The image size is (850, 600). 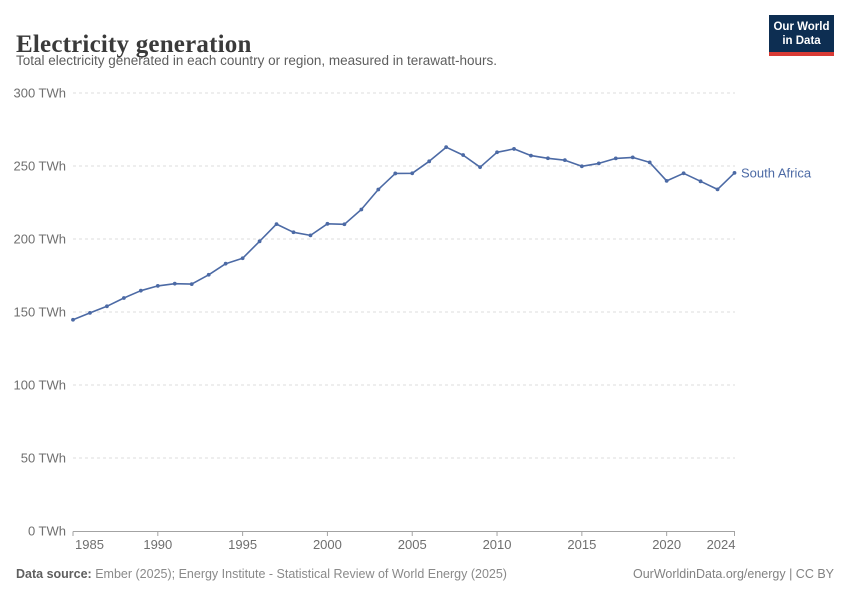 What do you see at coordinates (39, 385) in the screenshot?
I see `y-axis-tick-label: 100 TWh` at bounding box center [39, 385].